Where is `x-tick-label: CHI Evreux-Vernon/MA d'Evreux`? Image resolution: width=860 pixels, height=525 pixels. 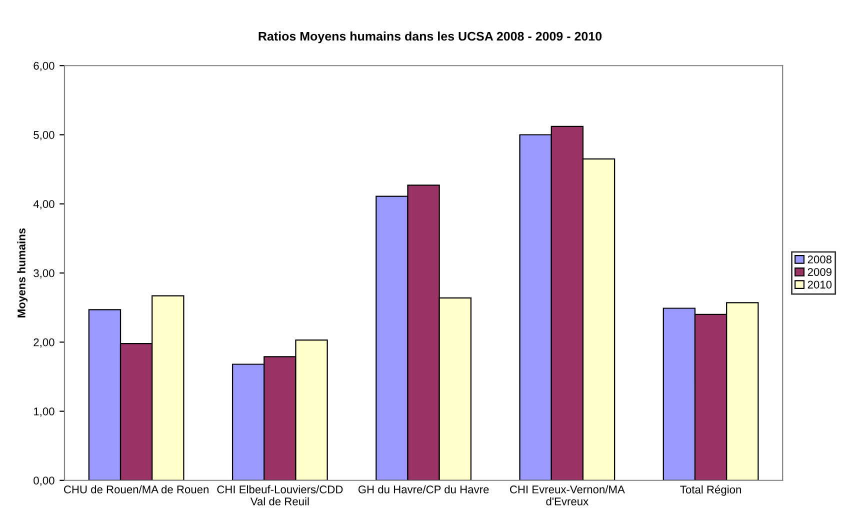
x-tick-label: CHI Evreux-Vernon/MA d'Evreux is located at coordinates (567, 495).